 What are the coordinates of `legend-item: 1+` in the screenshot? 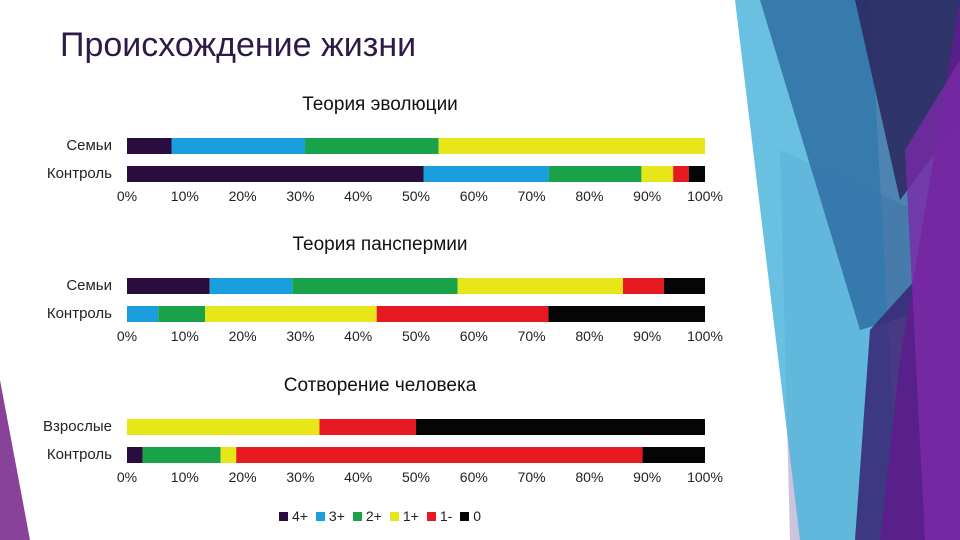 It's located at (404, 516).